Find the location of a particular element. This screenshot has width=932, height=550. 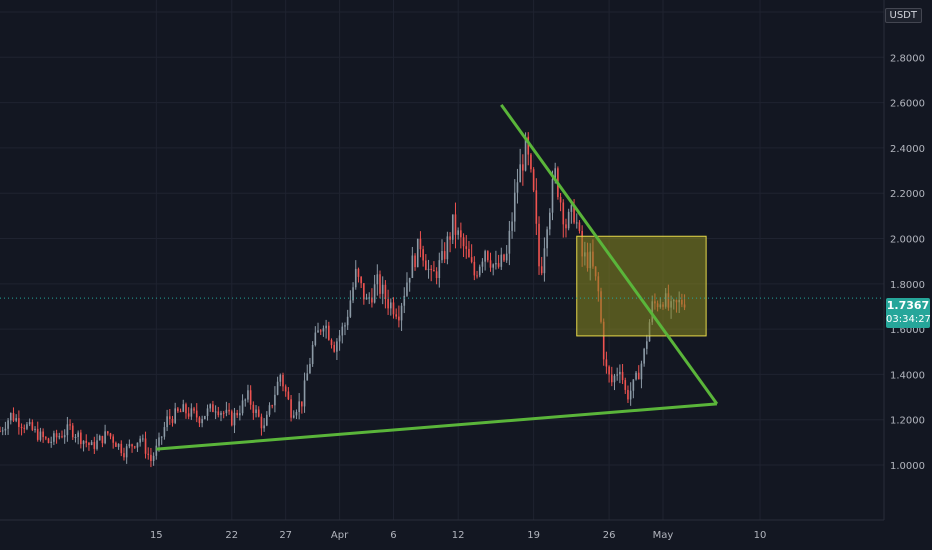

price-tick-label: 2.8000 is located at coordinates (907, 58).